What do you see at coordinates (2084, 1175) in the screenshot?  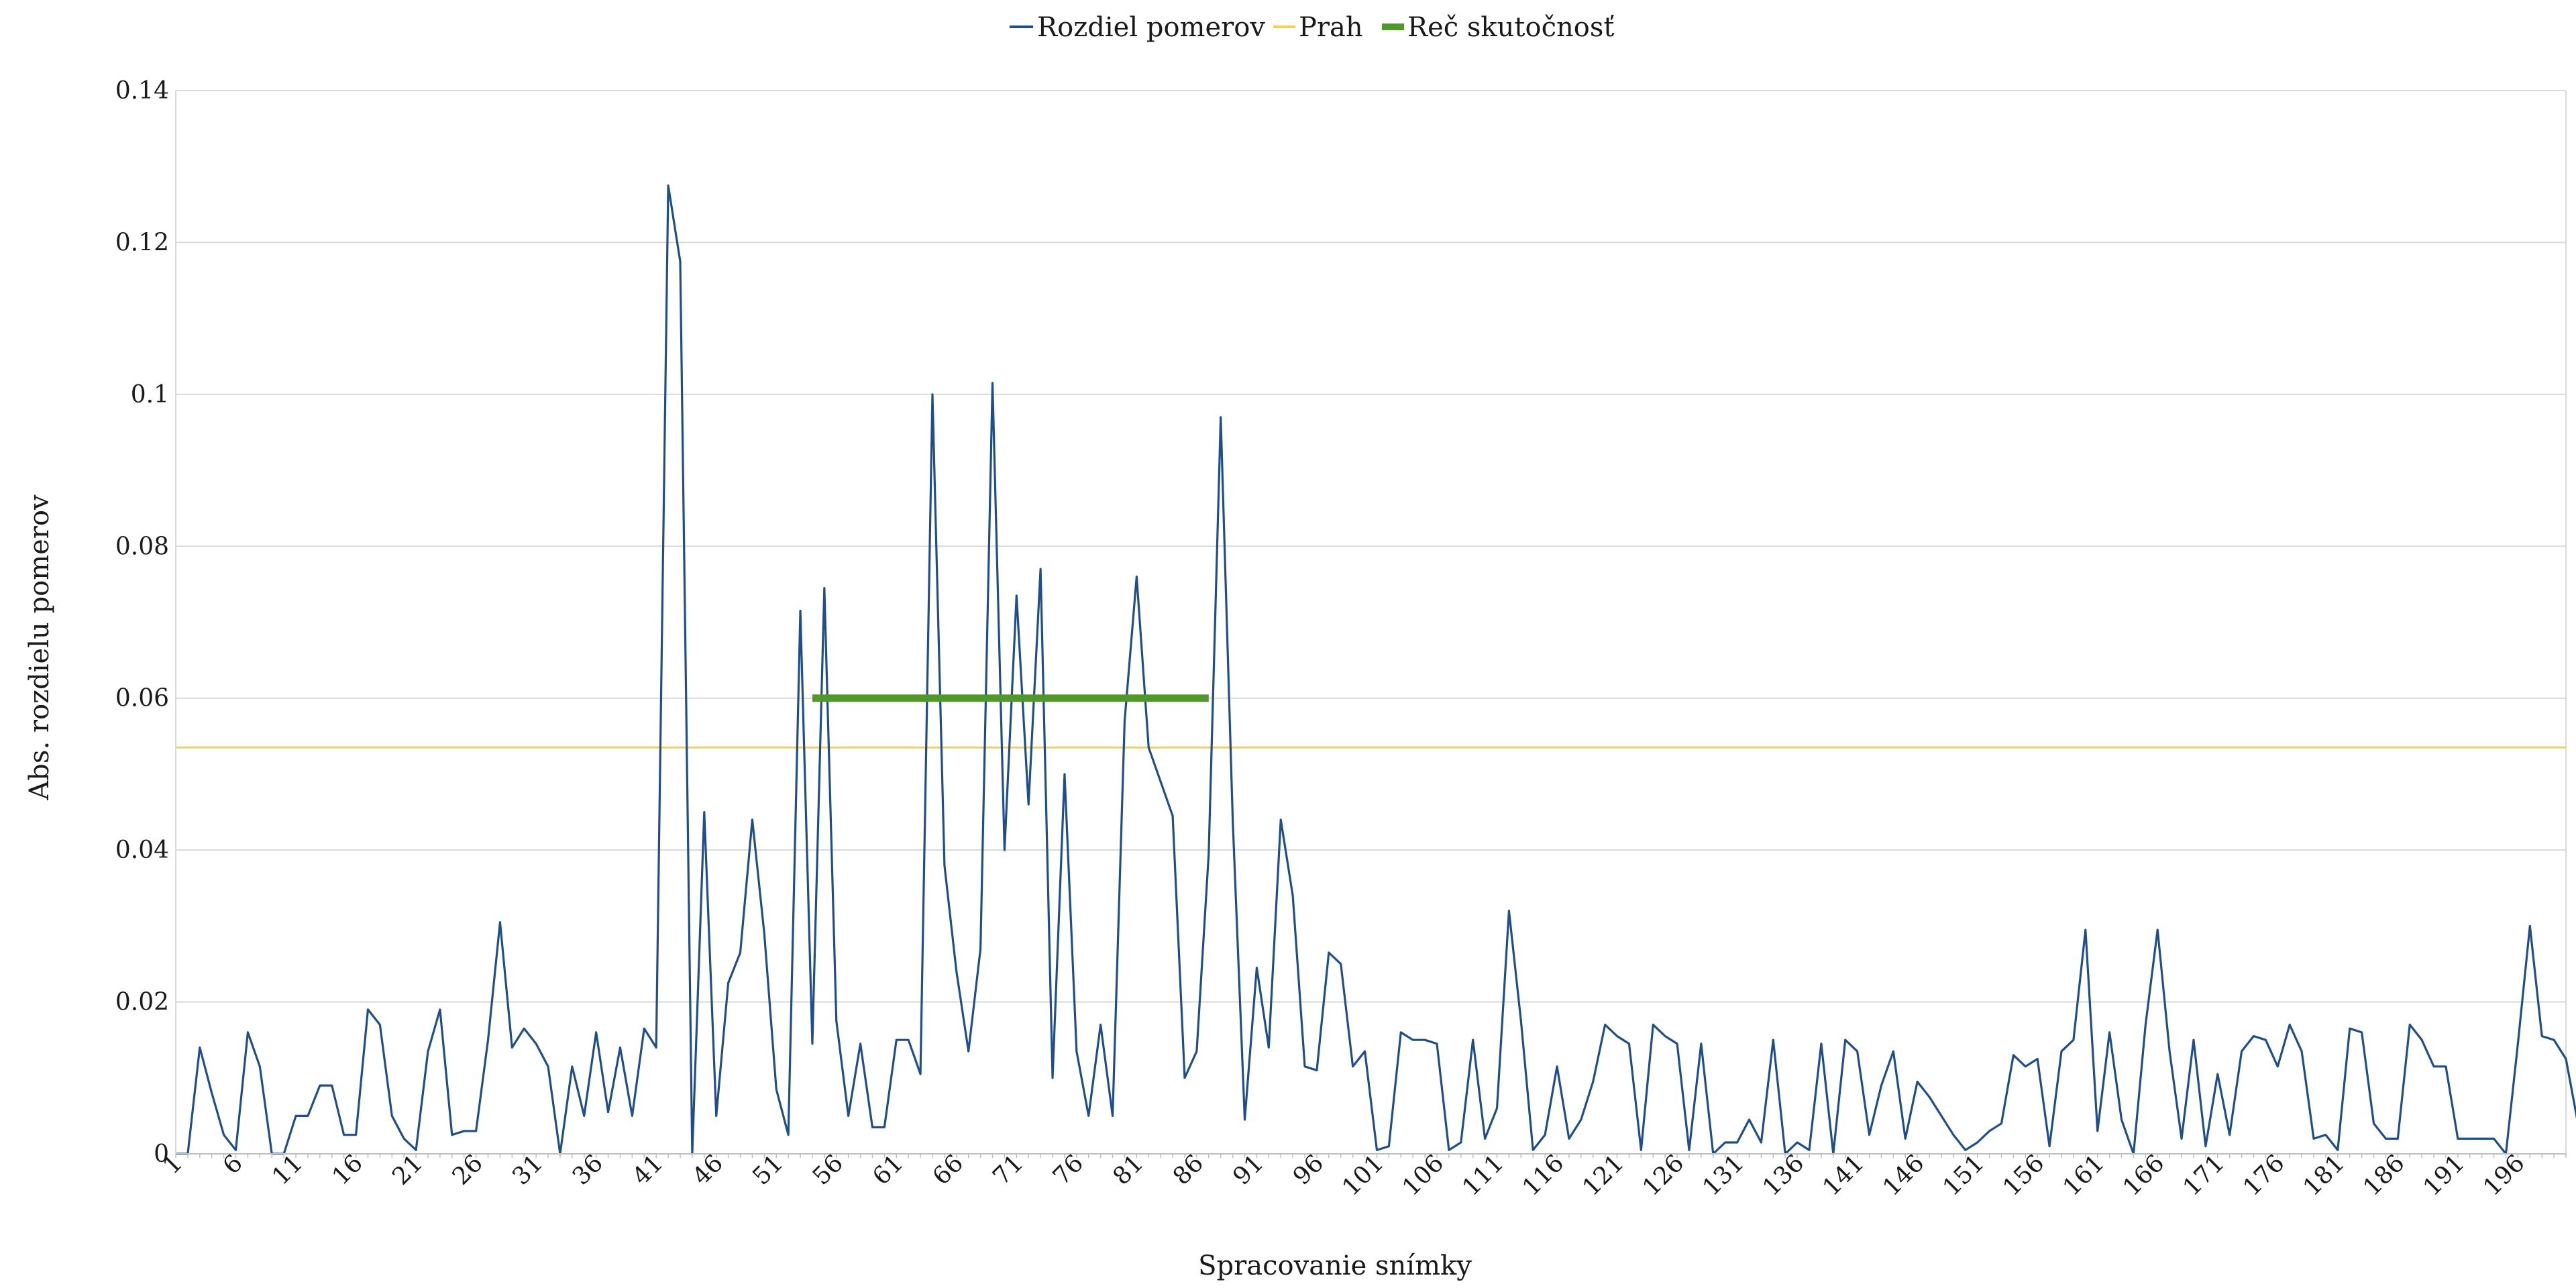 I see `x-tick-label: 161` at bounding box center [2084, 1175].